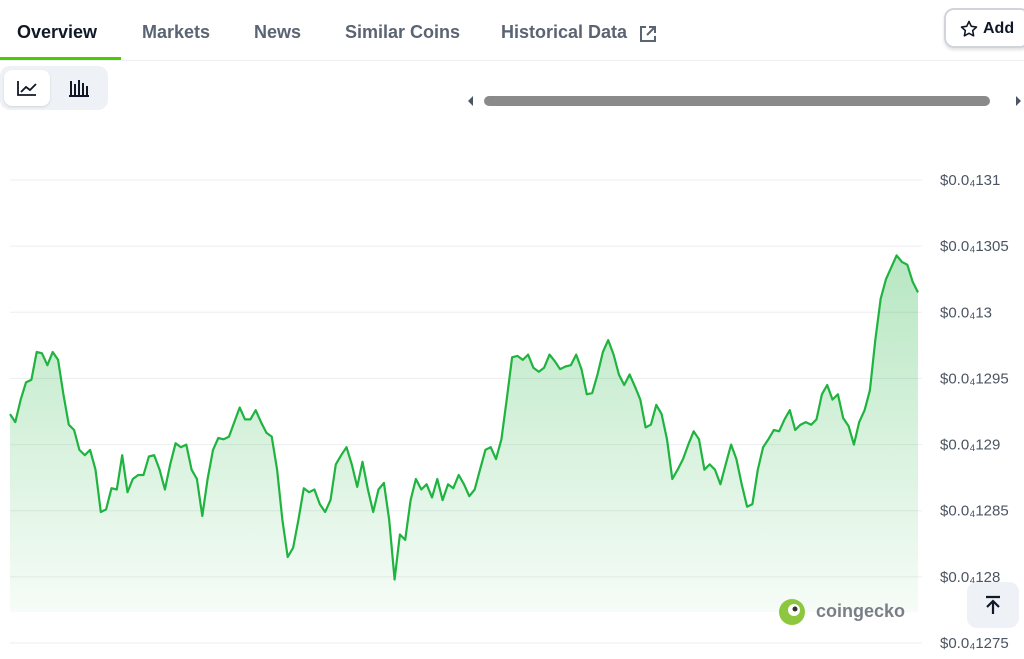  Describe the element at coordinates (966, 312) in the screenshot. I see `y-tick-label: $0.0₄13` at that location.